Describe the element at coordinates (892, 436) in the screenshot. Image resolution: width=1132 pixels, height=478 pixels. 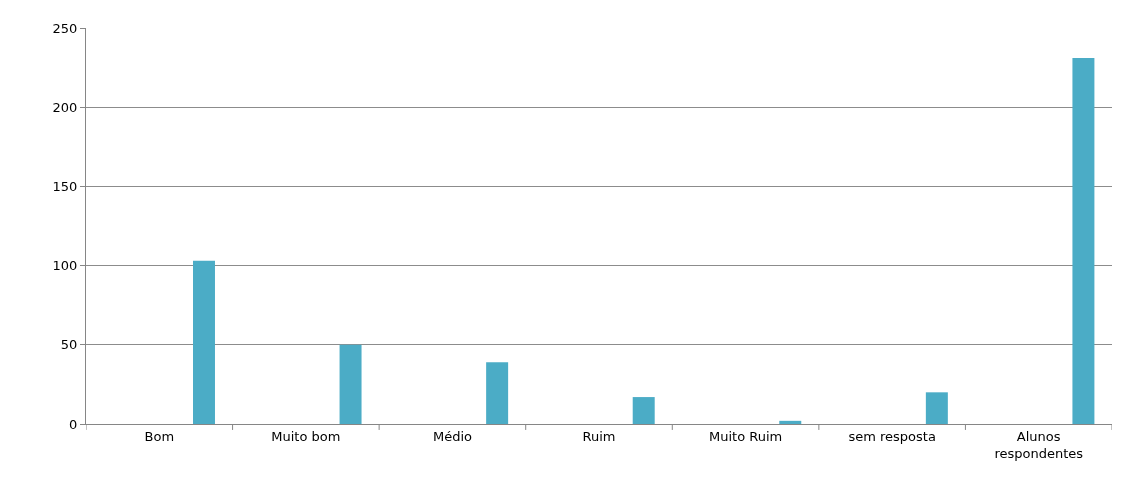
I see `x-tick-label: sem resposta` at that location.